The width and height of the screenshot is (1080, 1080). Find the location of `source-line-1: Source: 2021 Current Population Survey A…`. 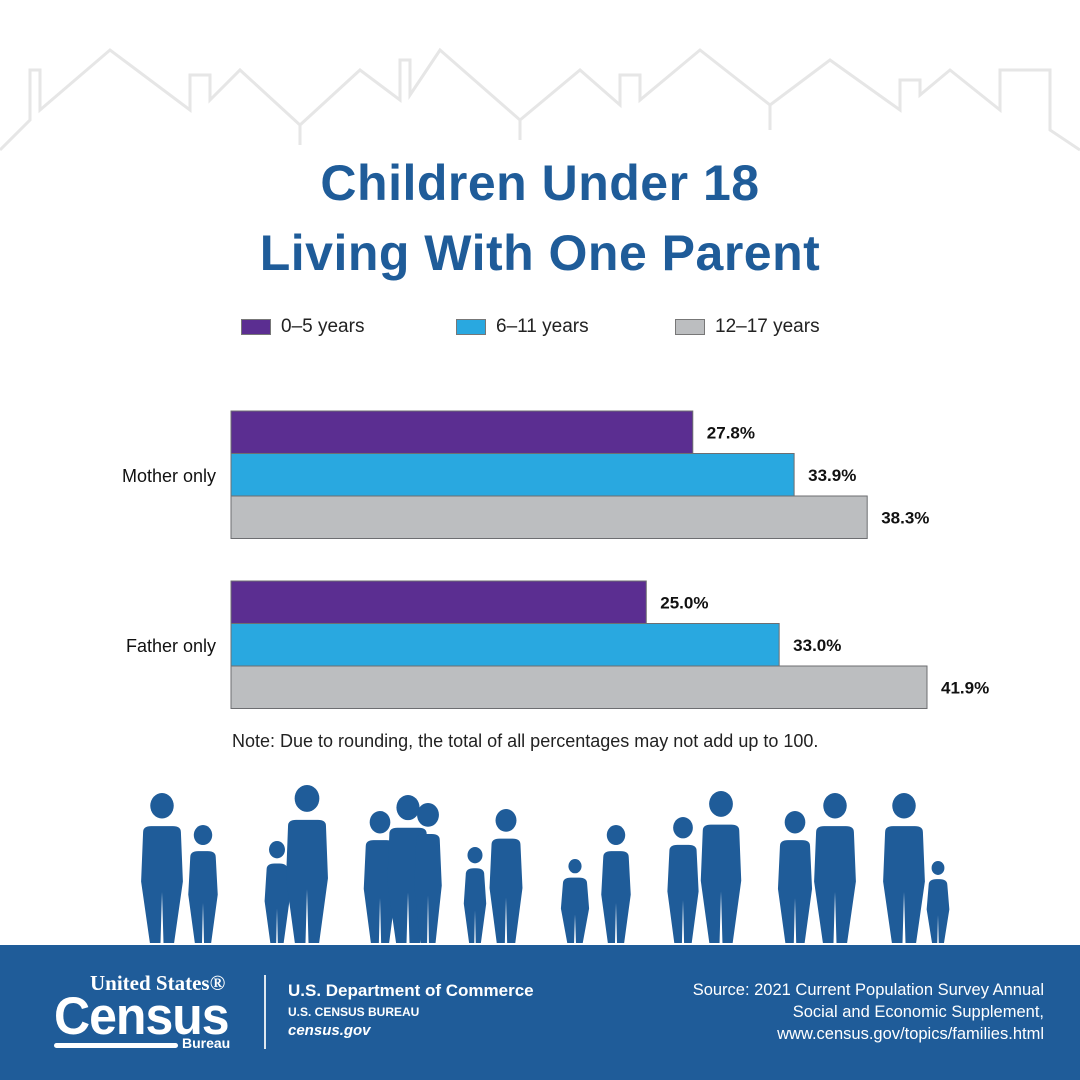

source-line-1: Source: 2021 Current Population Survey A… is located at coordinates (868, 990).